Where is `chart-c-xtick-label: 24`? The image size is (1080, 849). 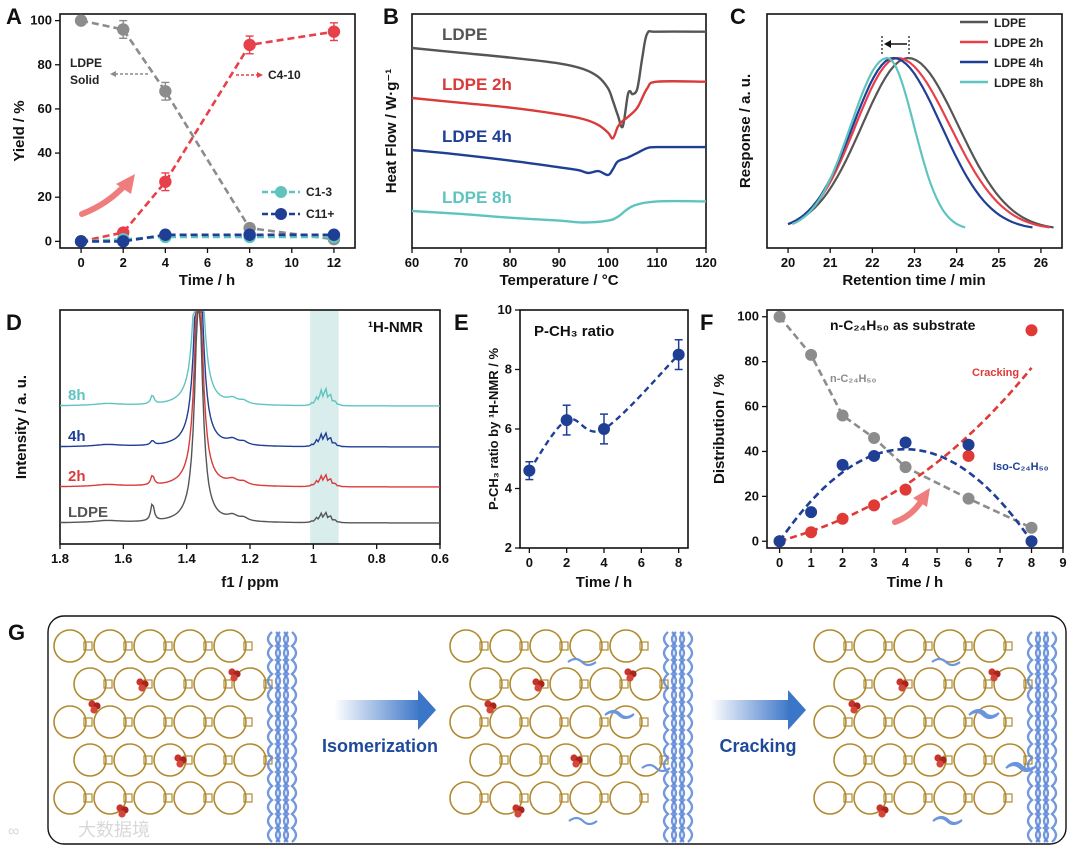 chart-c-xtick-label: 24 is located at coordinates (956, 262).